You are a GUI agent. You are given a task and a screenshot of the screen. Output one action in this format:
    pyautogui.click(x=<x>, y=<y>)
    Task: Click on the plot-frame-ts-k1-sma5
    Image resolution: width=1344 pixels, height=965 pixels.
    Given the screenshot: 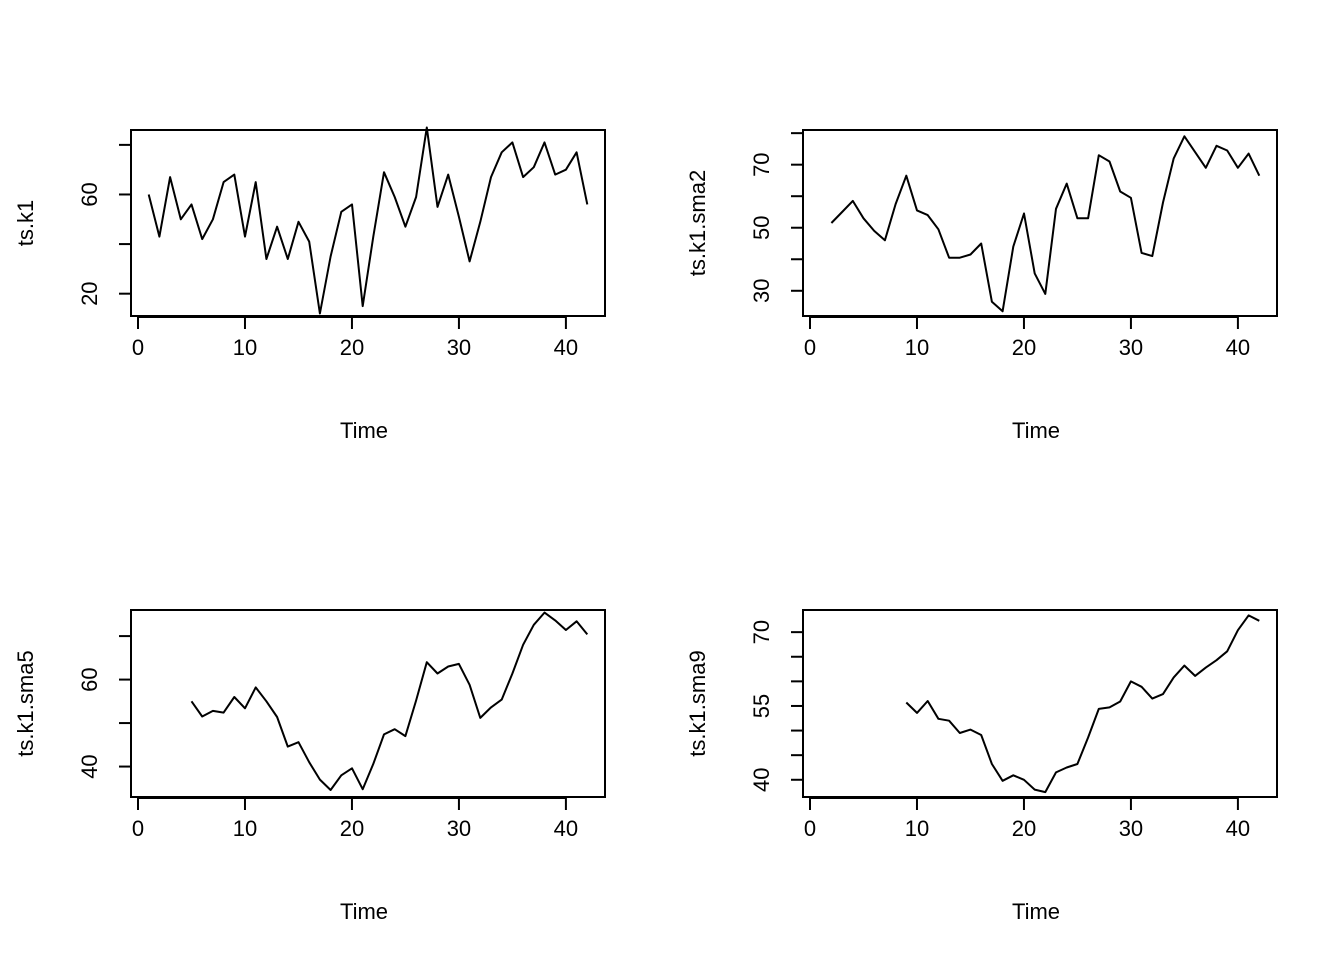 What is the action you would take?
    pyautogui.click(x=368, y=703)
    